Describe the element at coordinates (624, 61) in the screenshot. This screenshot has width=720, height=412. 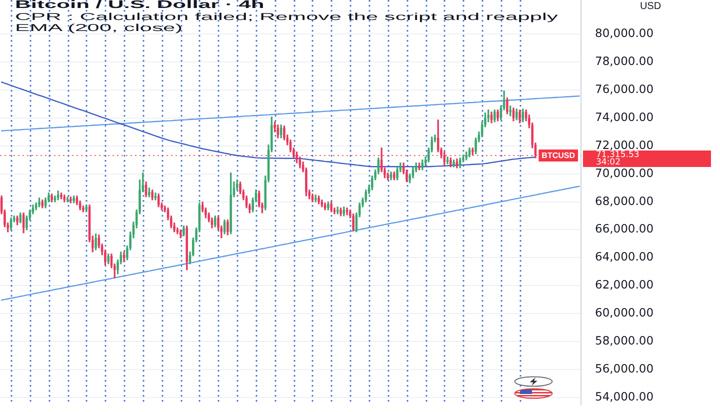
I see `y-tick-label: 78,000.00` at that location.